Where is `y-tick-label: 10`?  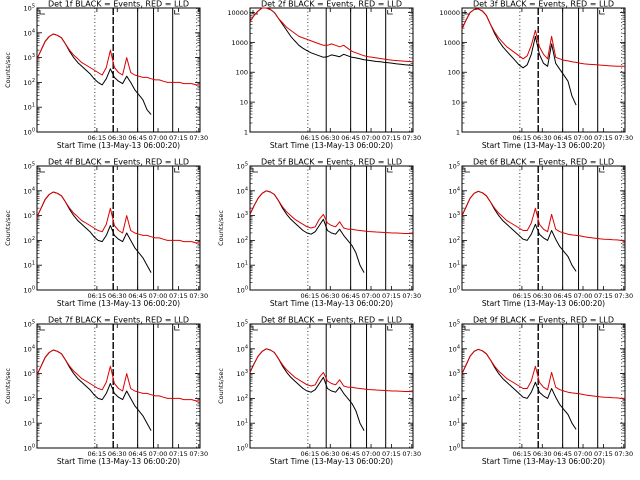 y-tick-label: 10 is located at coordinates (244, 103).